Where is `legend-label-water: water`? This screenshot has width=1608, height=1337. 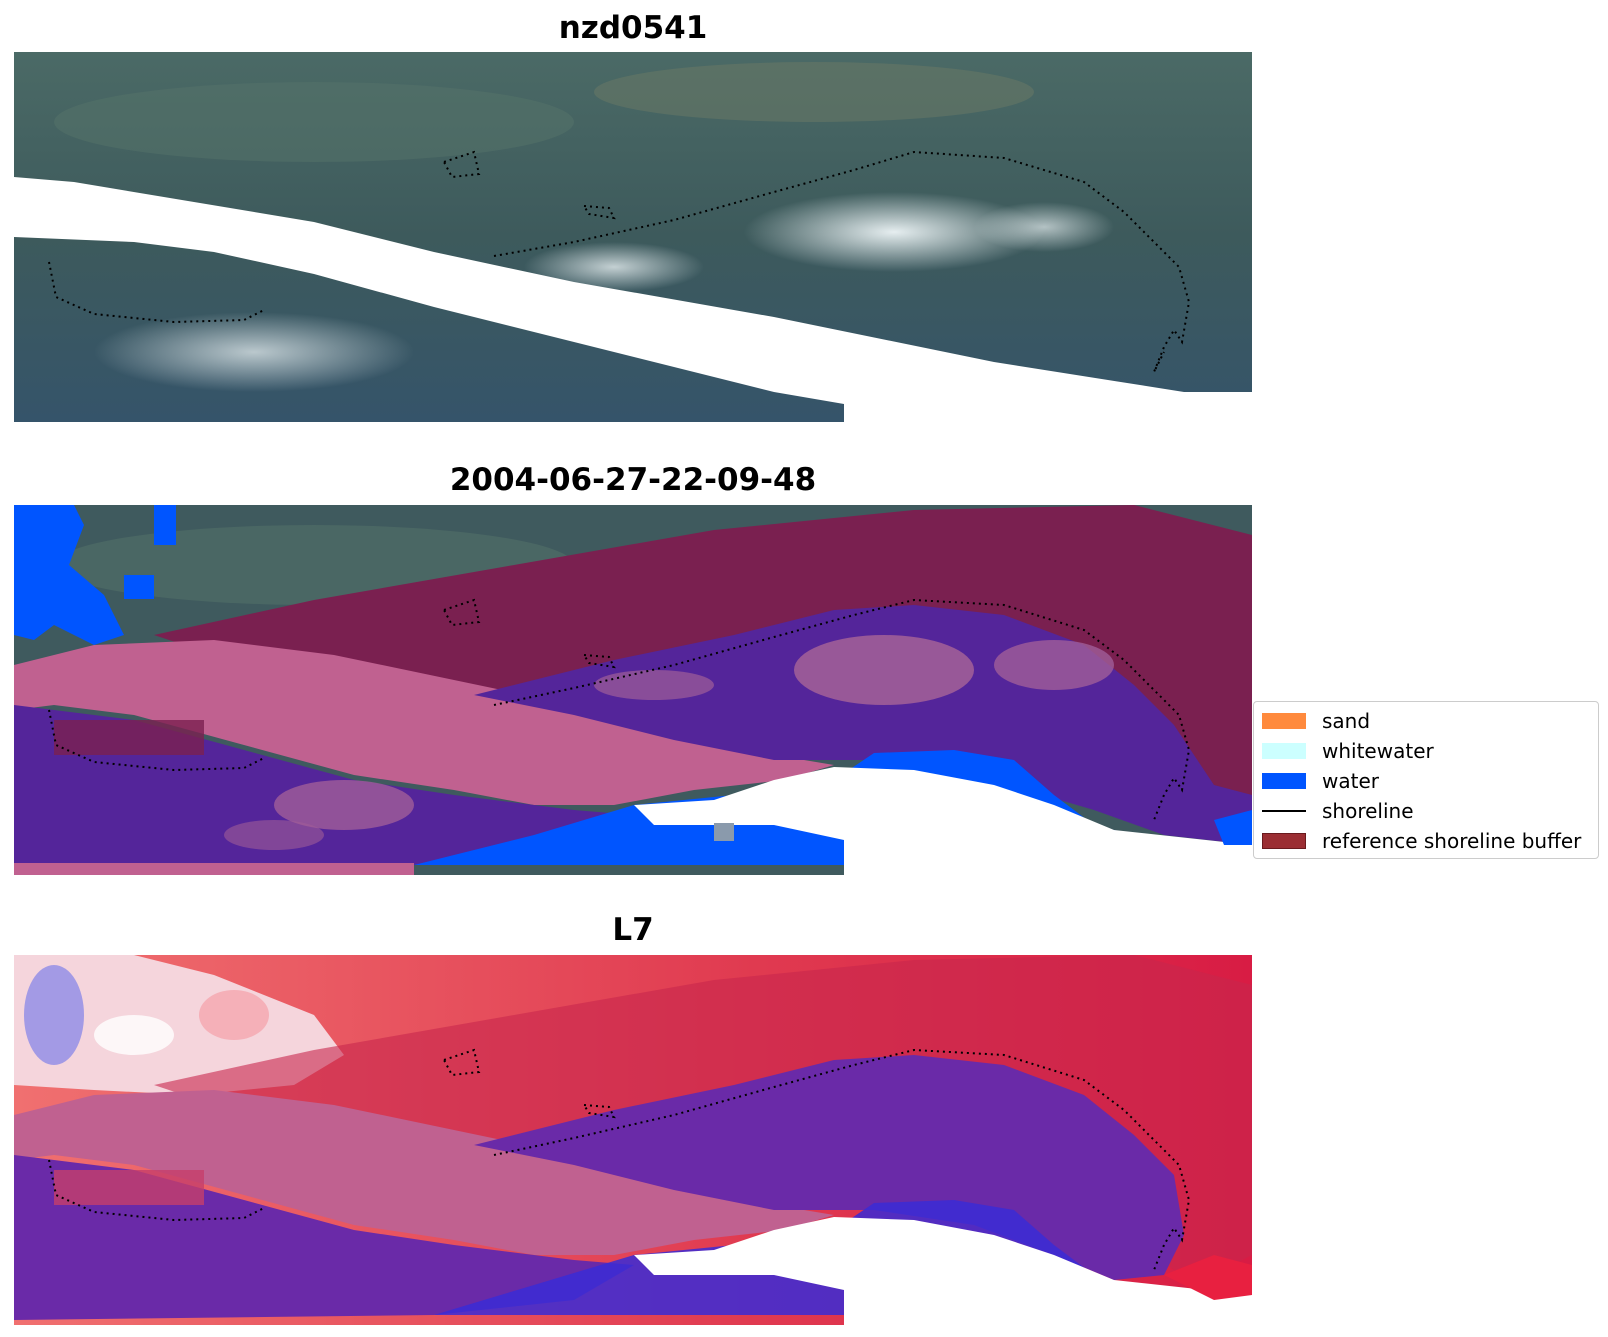
legend-label-water: water is located at coordinates (1350, 781).